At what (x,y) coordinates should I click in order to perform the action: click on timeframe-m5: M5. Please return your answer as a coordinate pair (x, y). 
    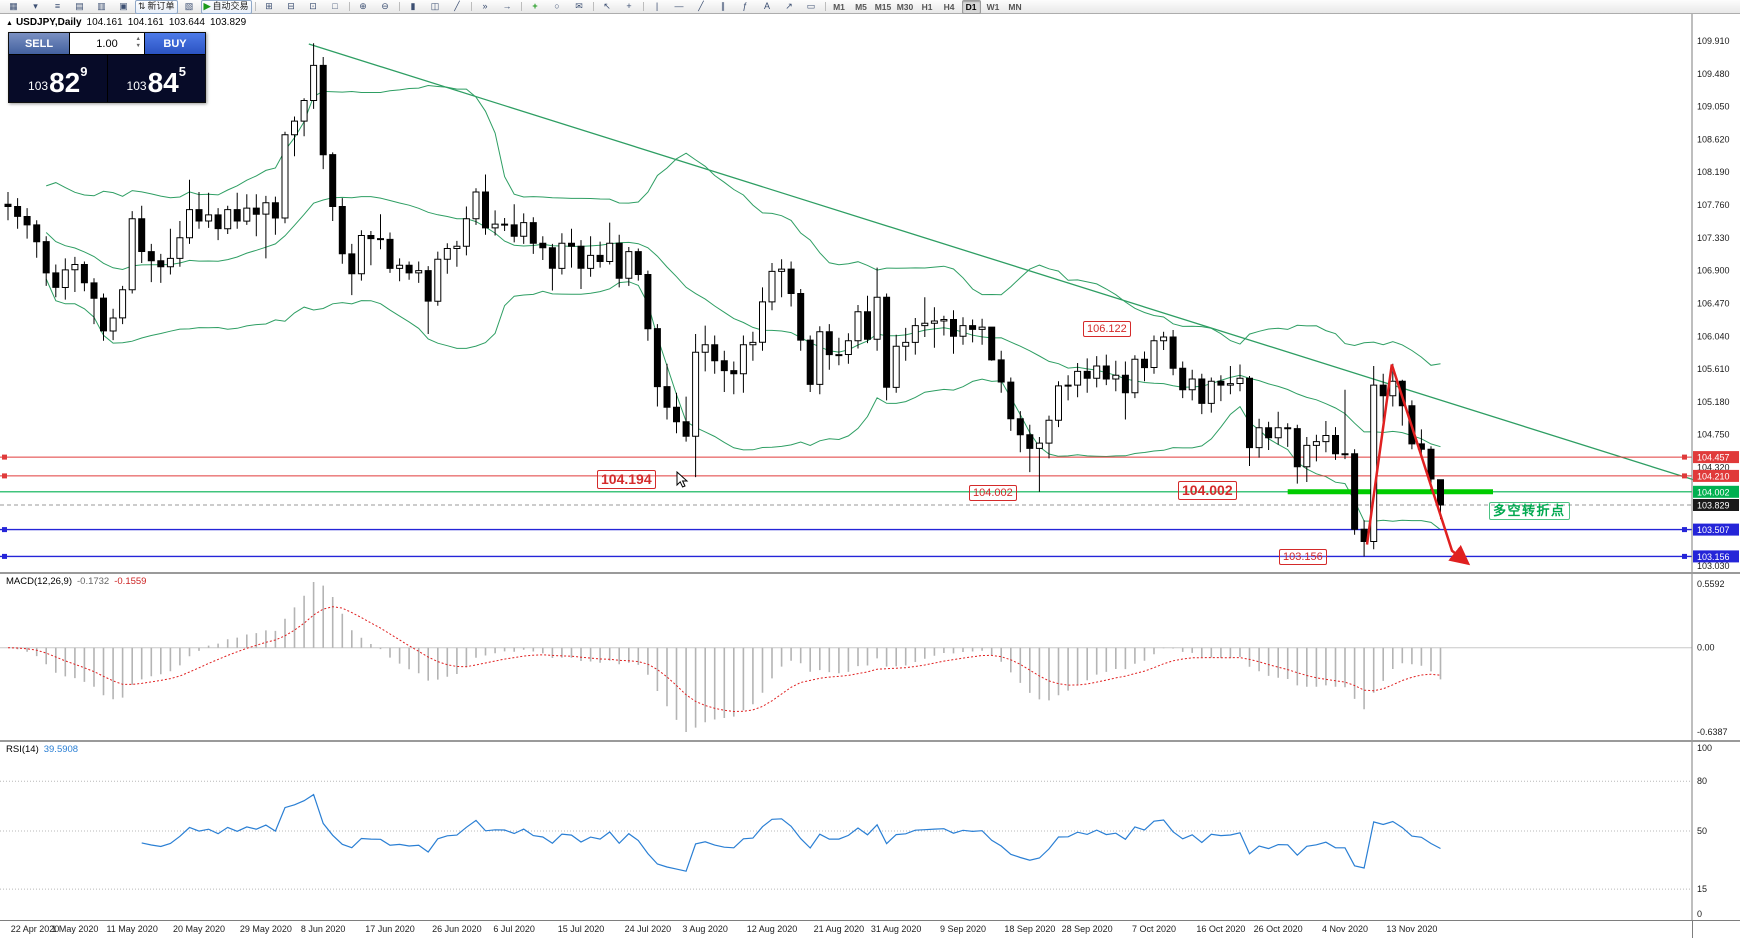
    Looking at the image, I should click on (861, 6).